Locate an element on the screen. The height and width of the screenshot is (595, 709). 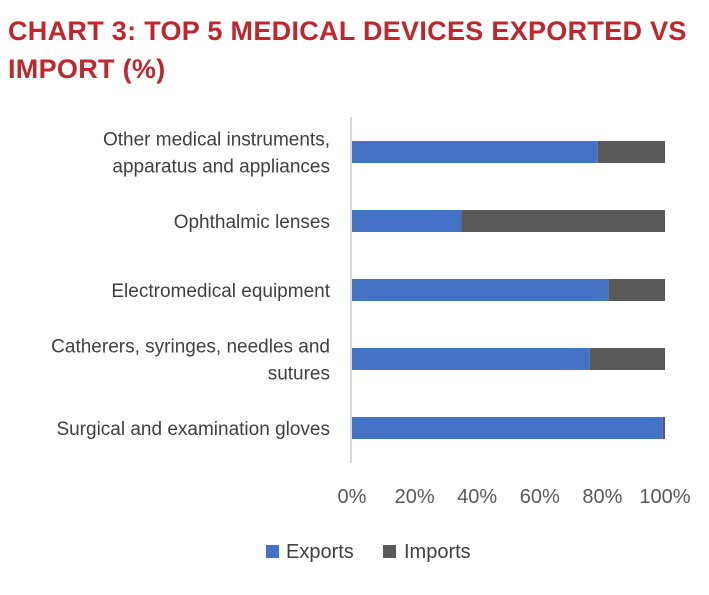
category-label-3-line-0: Catherers, syringes, needles and is located at coordinates (190, 347).